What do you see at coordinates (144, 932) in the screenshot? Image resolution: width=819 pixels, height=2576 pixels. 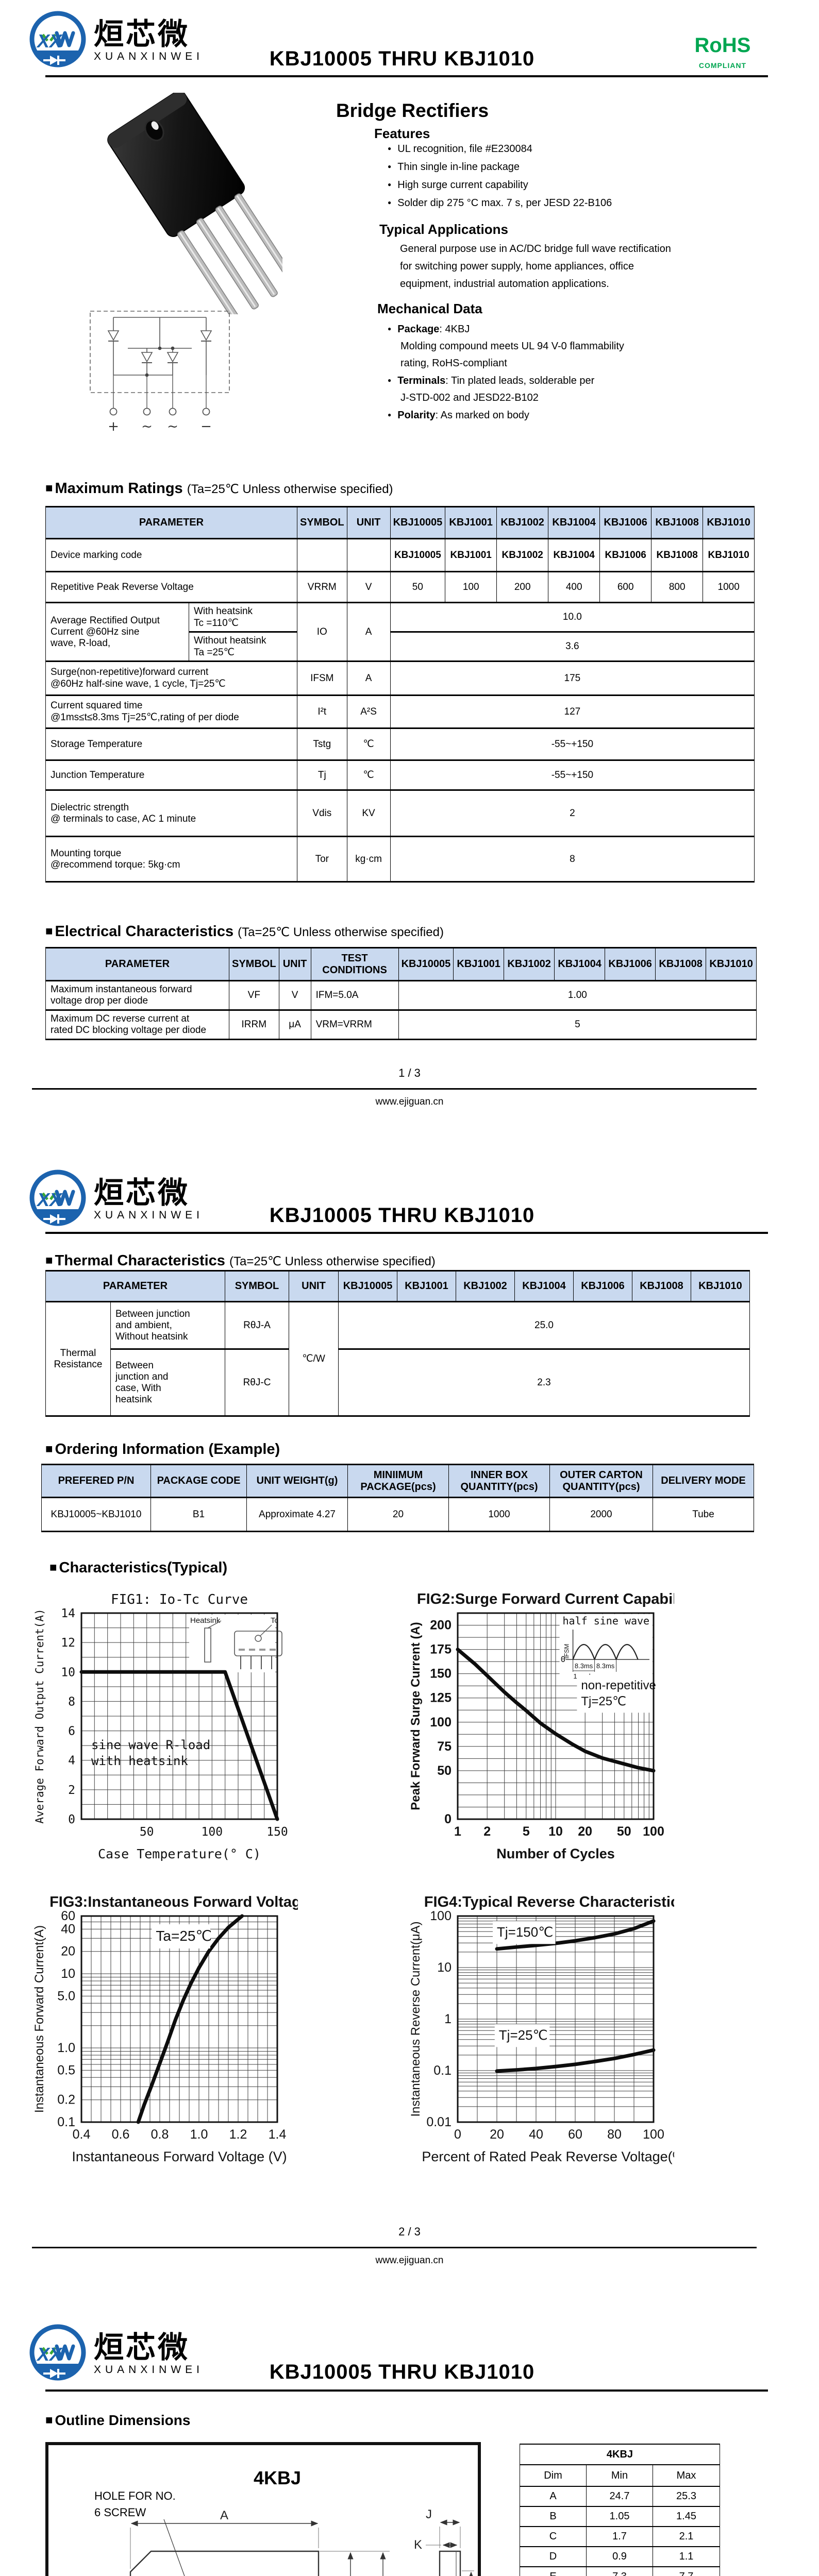 I see `electrical-title: Electrical Characteristics` at bounding box center [144, 932].